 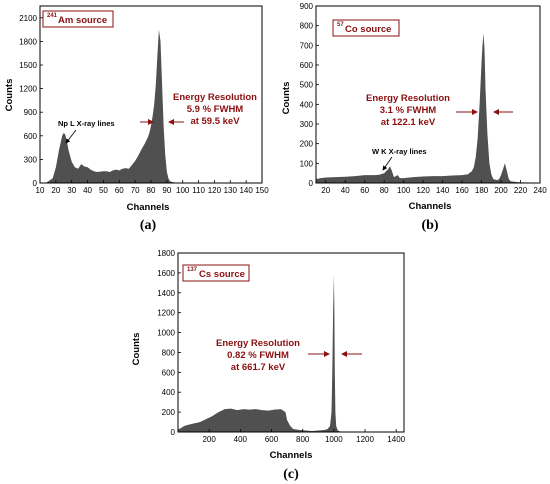 I want to click on source-label: Co source, so click(x=368, y=29).